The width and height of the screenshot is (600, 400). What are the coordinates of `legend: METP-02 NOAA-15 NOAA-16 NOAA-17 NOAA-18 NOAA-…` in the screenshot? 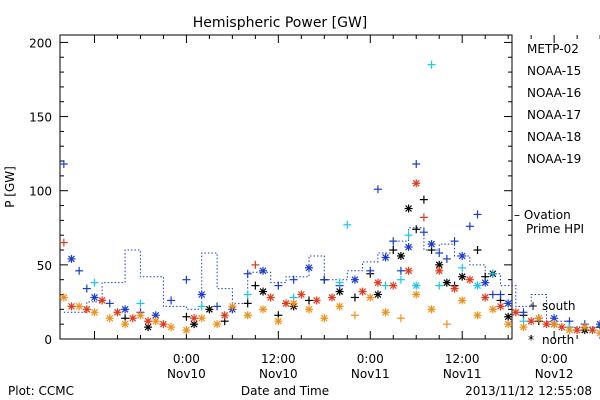 It's located at (554, 104).